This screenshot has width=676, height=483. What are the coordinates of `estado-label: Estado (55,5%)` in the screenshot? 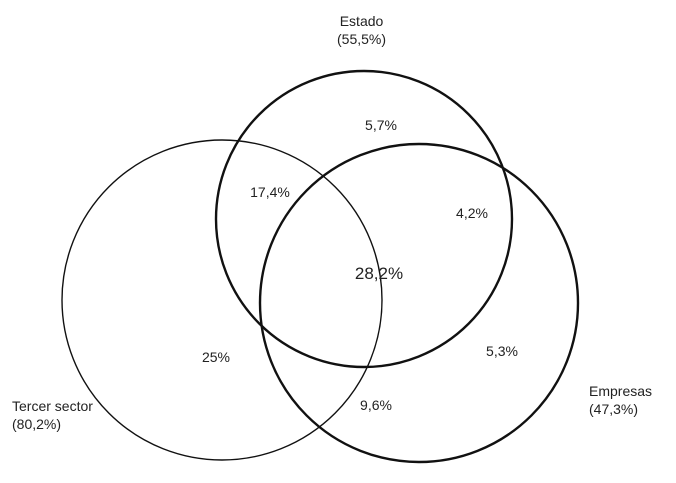 It's located at (361, 30).